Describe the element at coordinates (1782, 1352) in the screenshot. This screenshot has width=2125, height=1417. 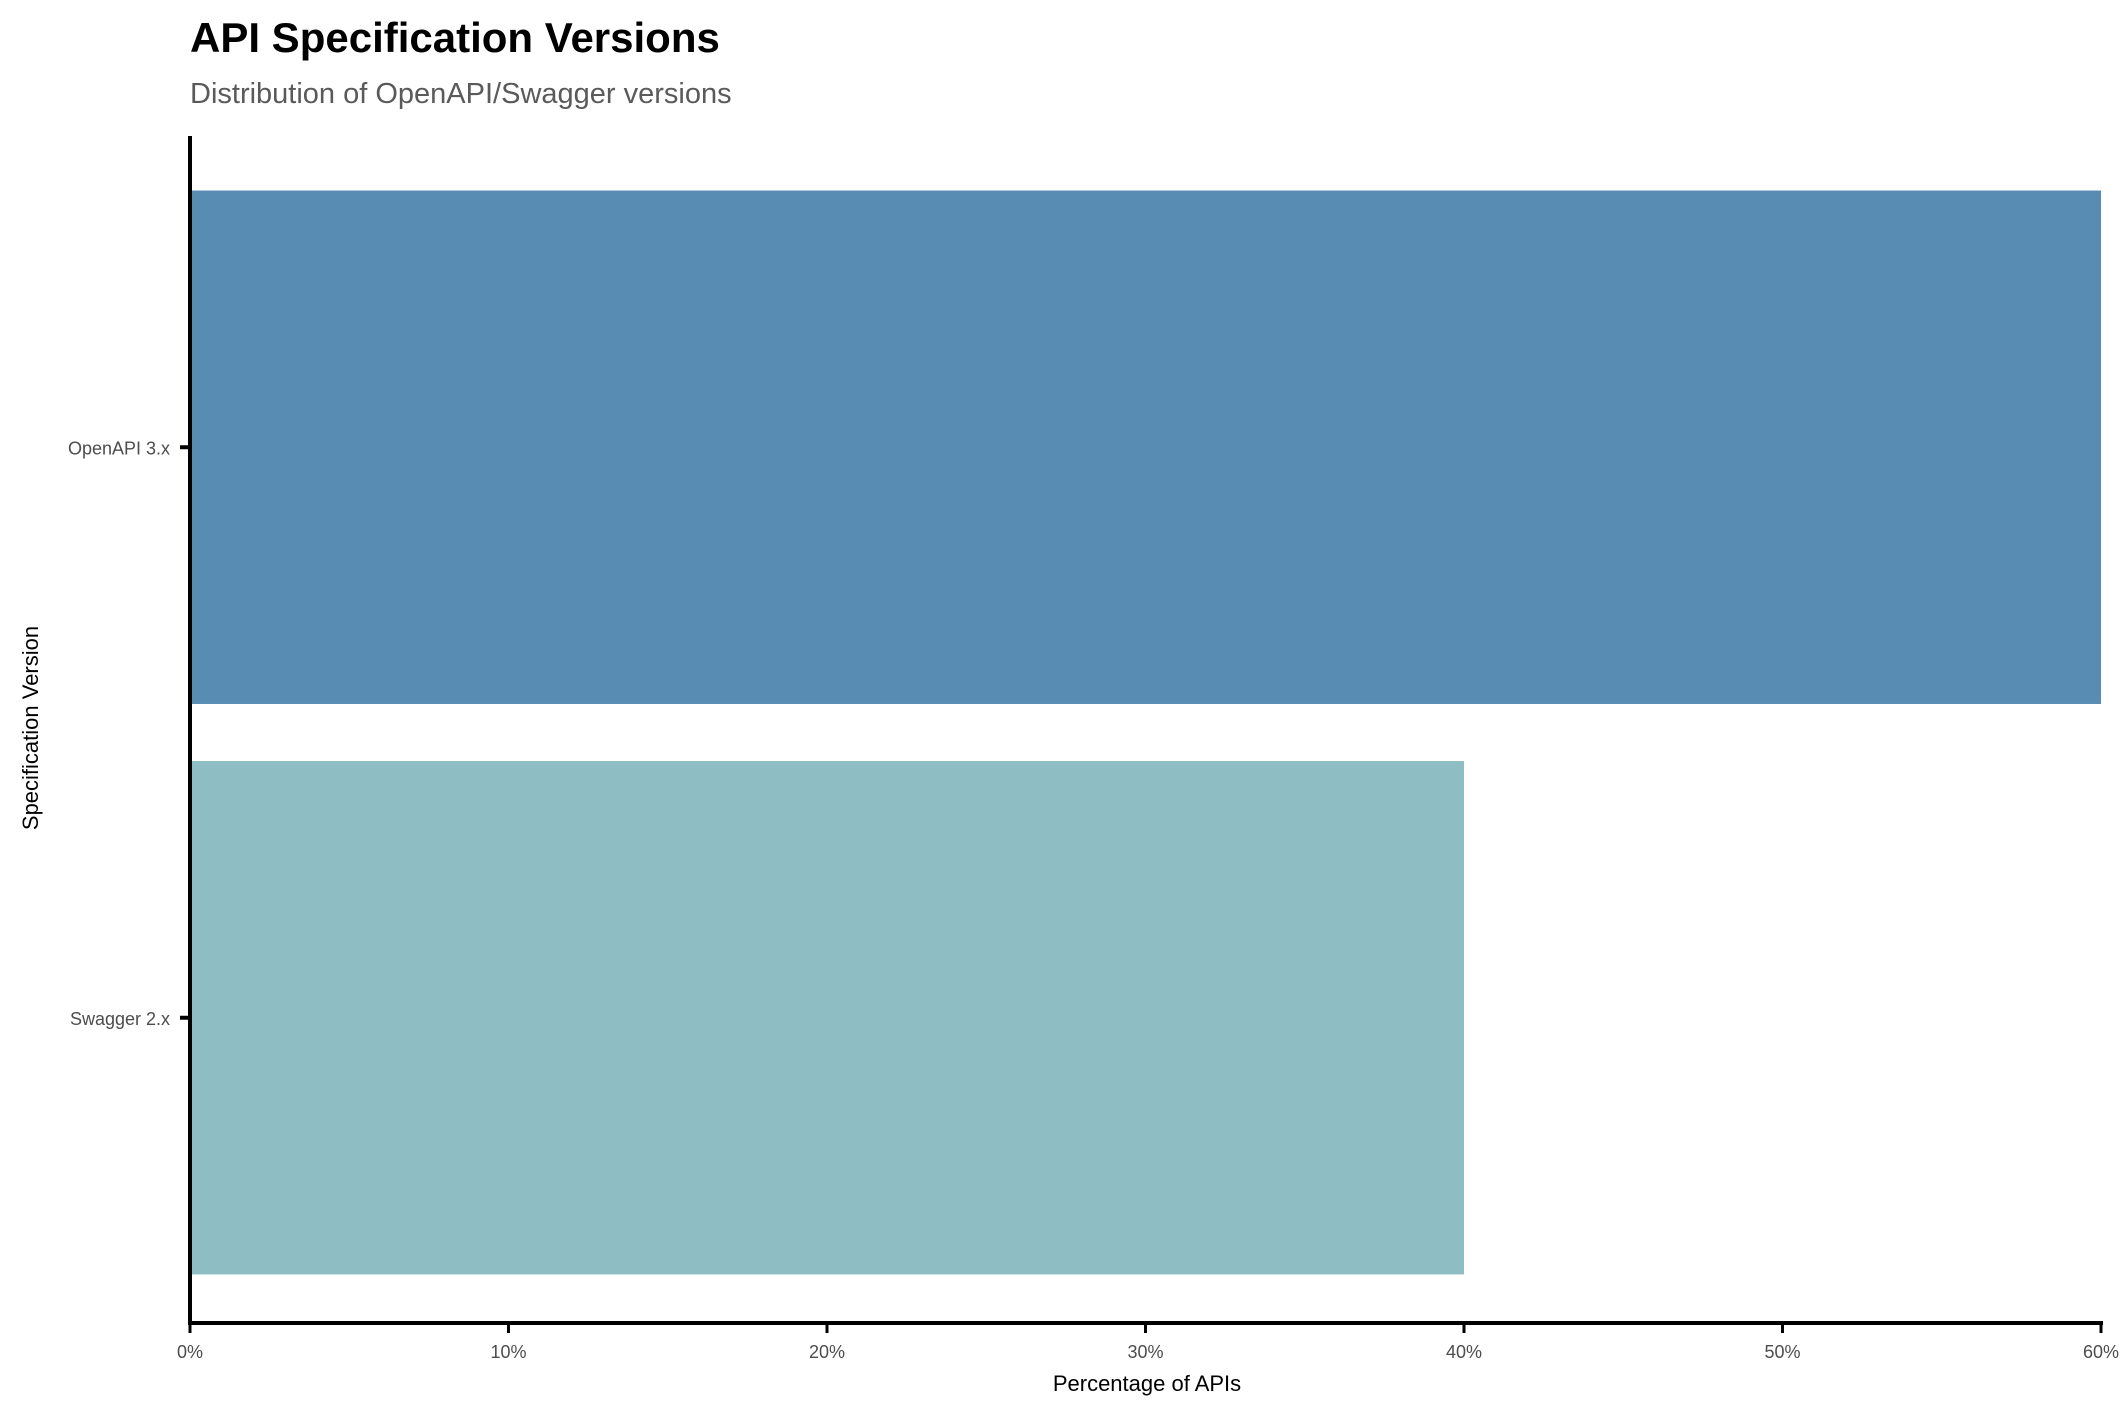
I see `x-tick-label-50: 50%` at that location.